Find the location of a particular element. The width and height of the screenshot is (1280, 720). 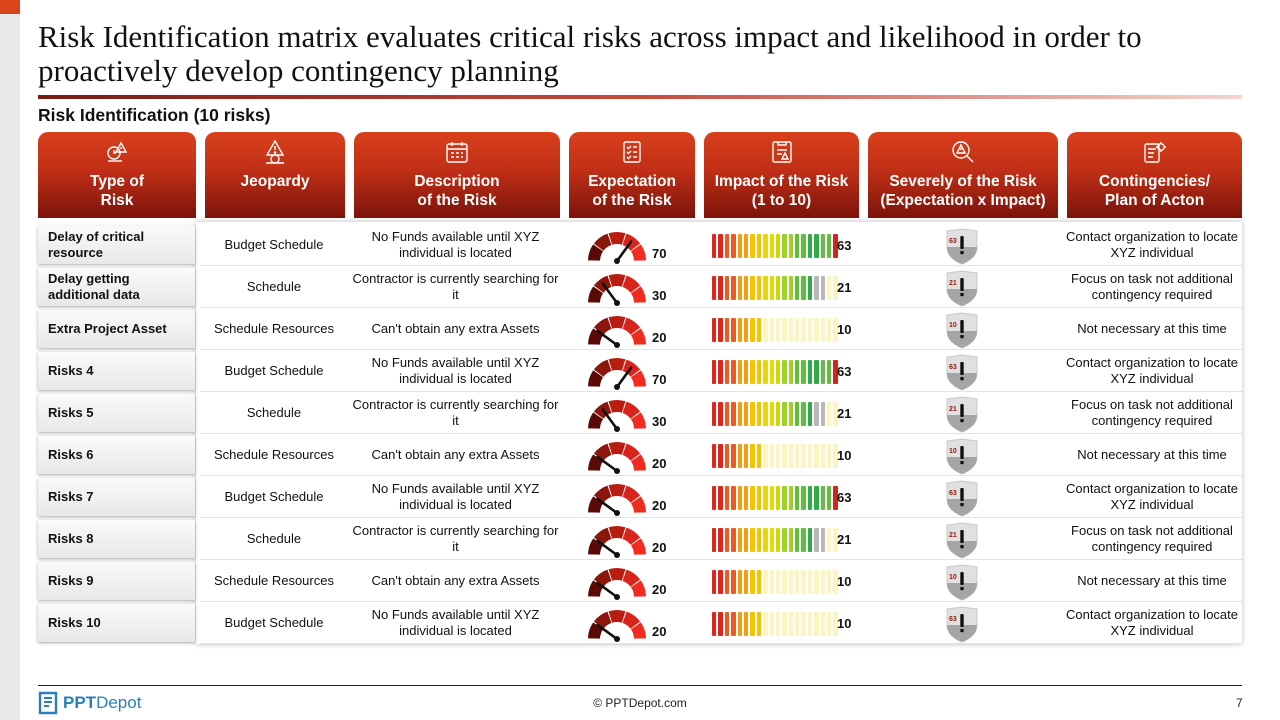

impact-value: 10 is located at coordinates (844, 623).